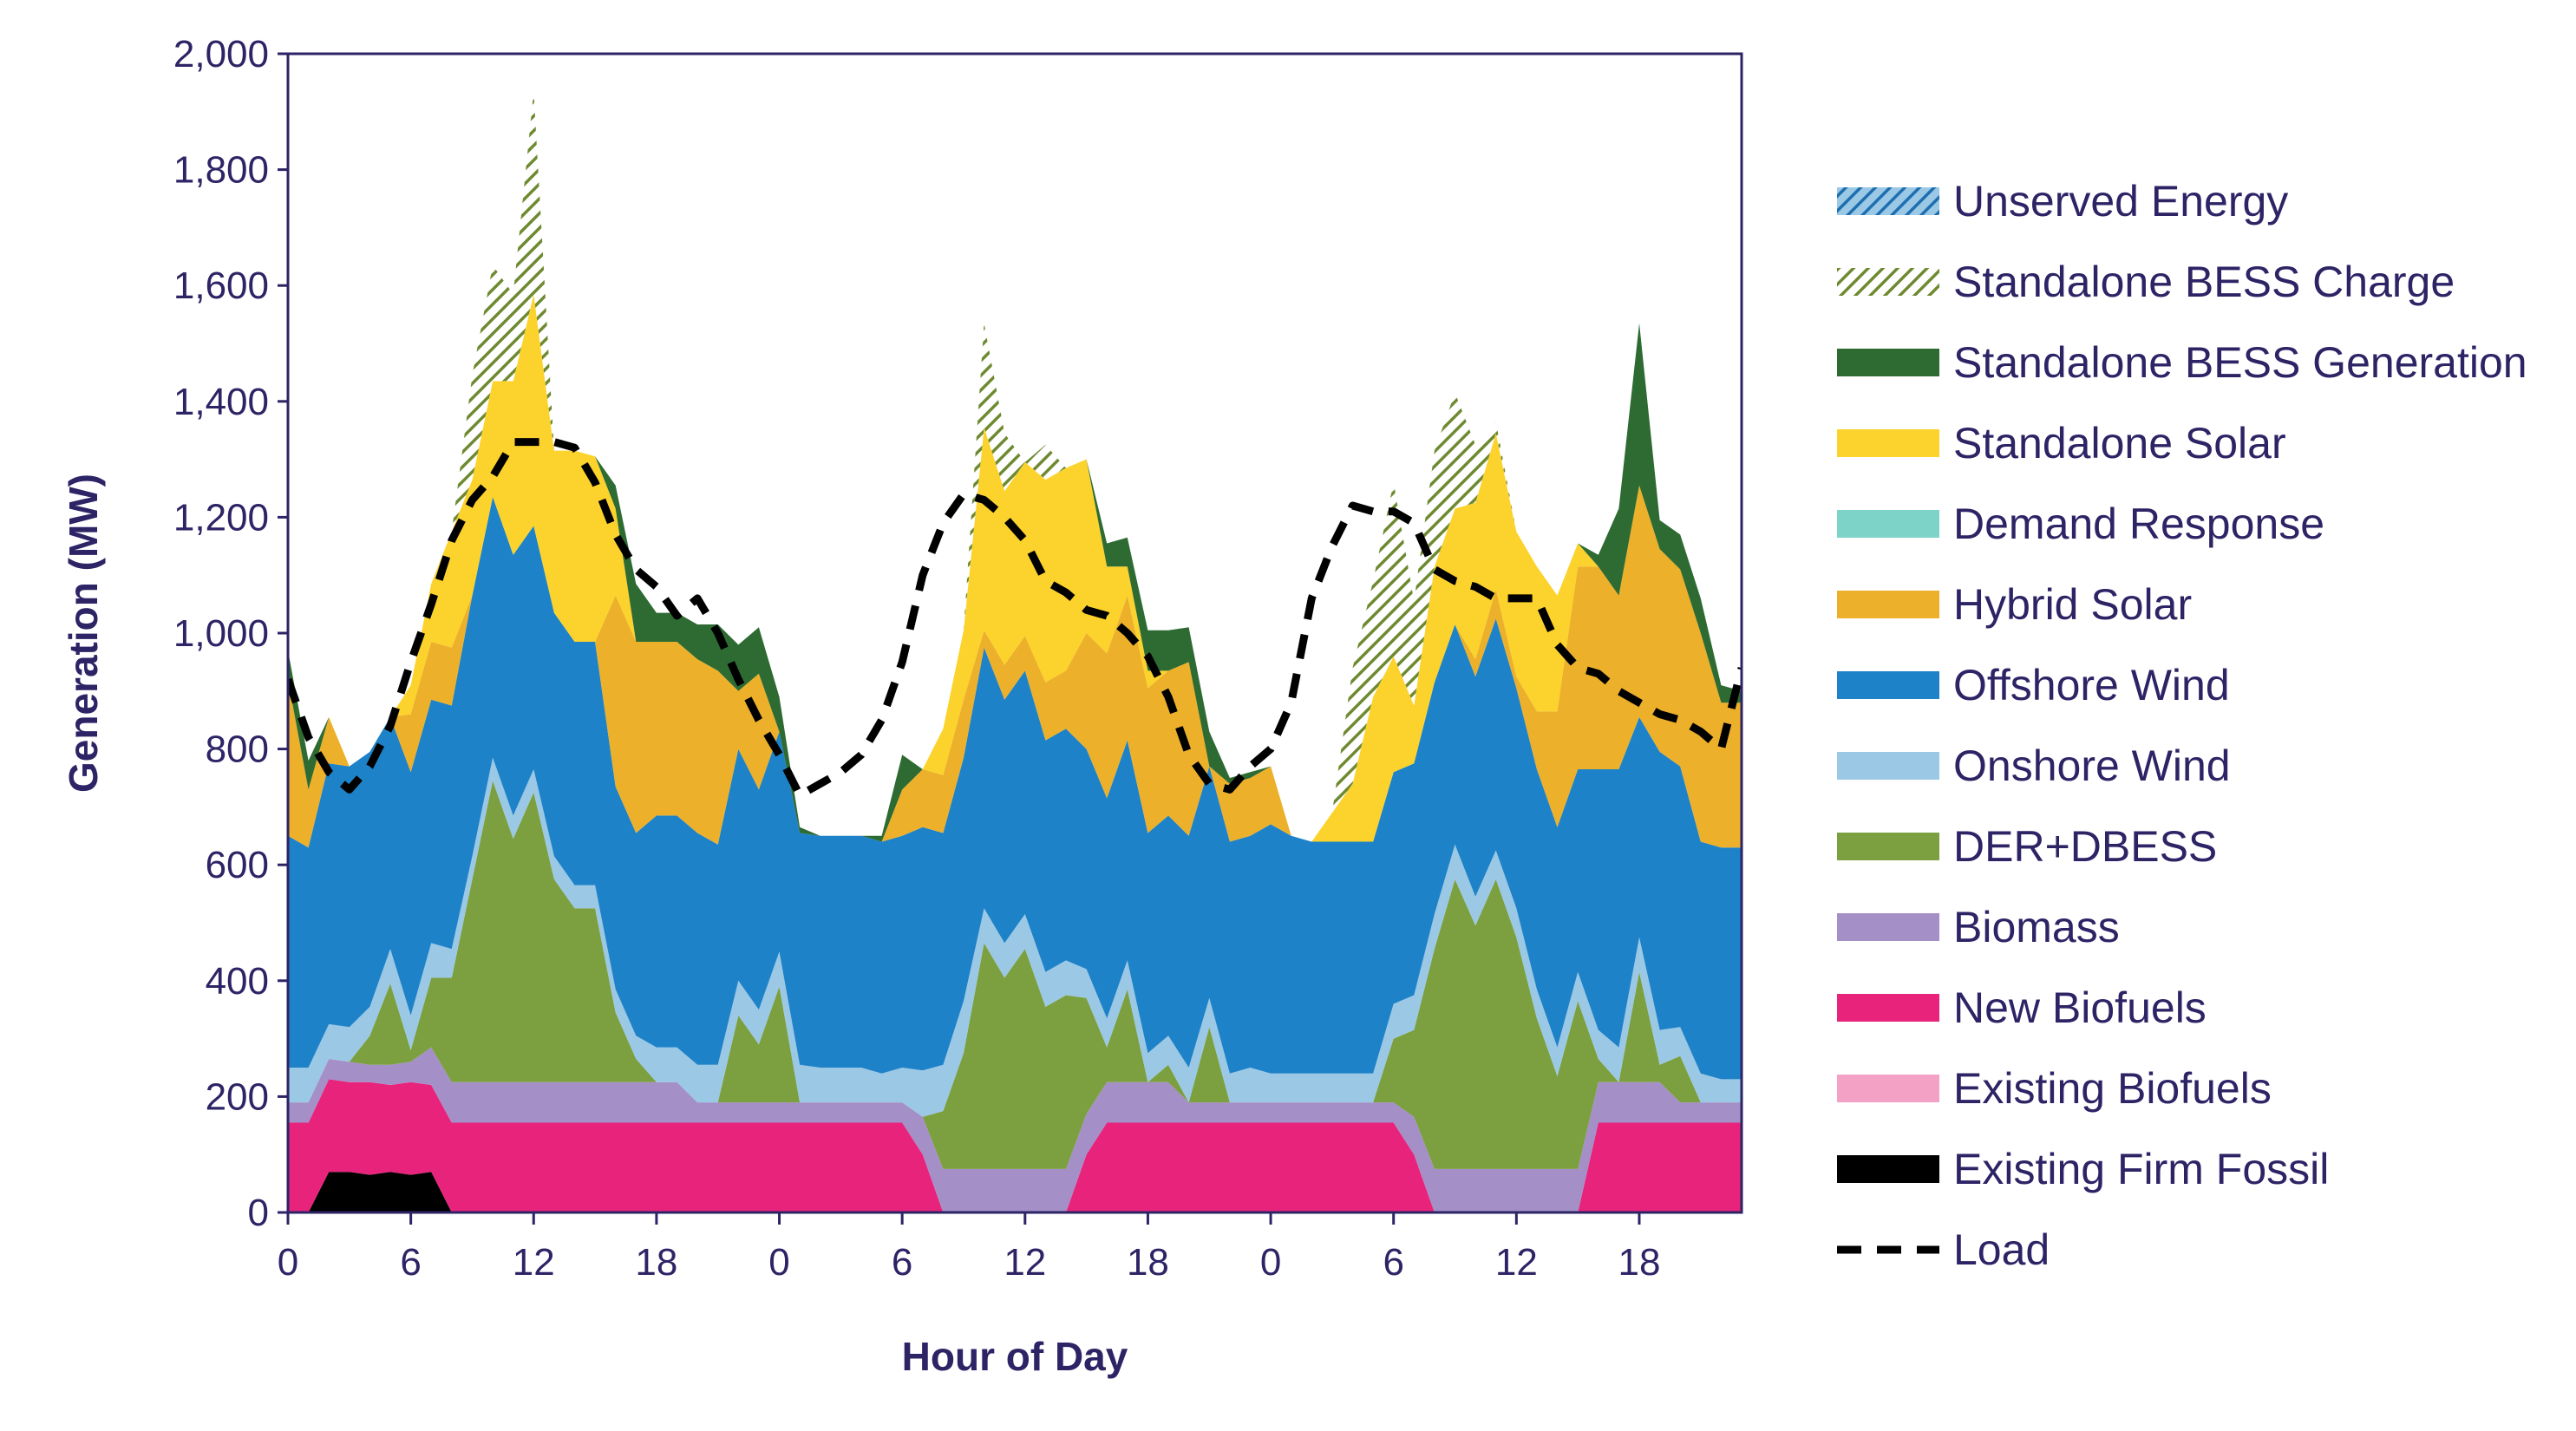 The width and height of the screenshot is (2576, 1431). I want to click on legend-label: DER+DBESS, so click(2085, 846).